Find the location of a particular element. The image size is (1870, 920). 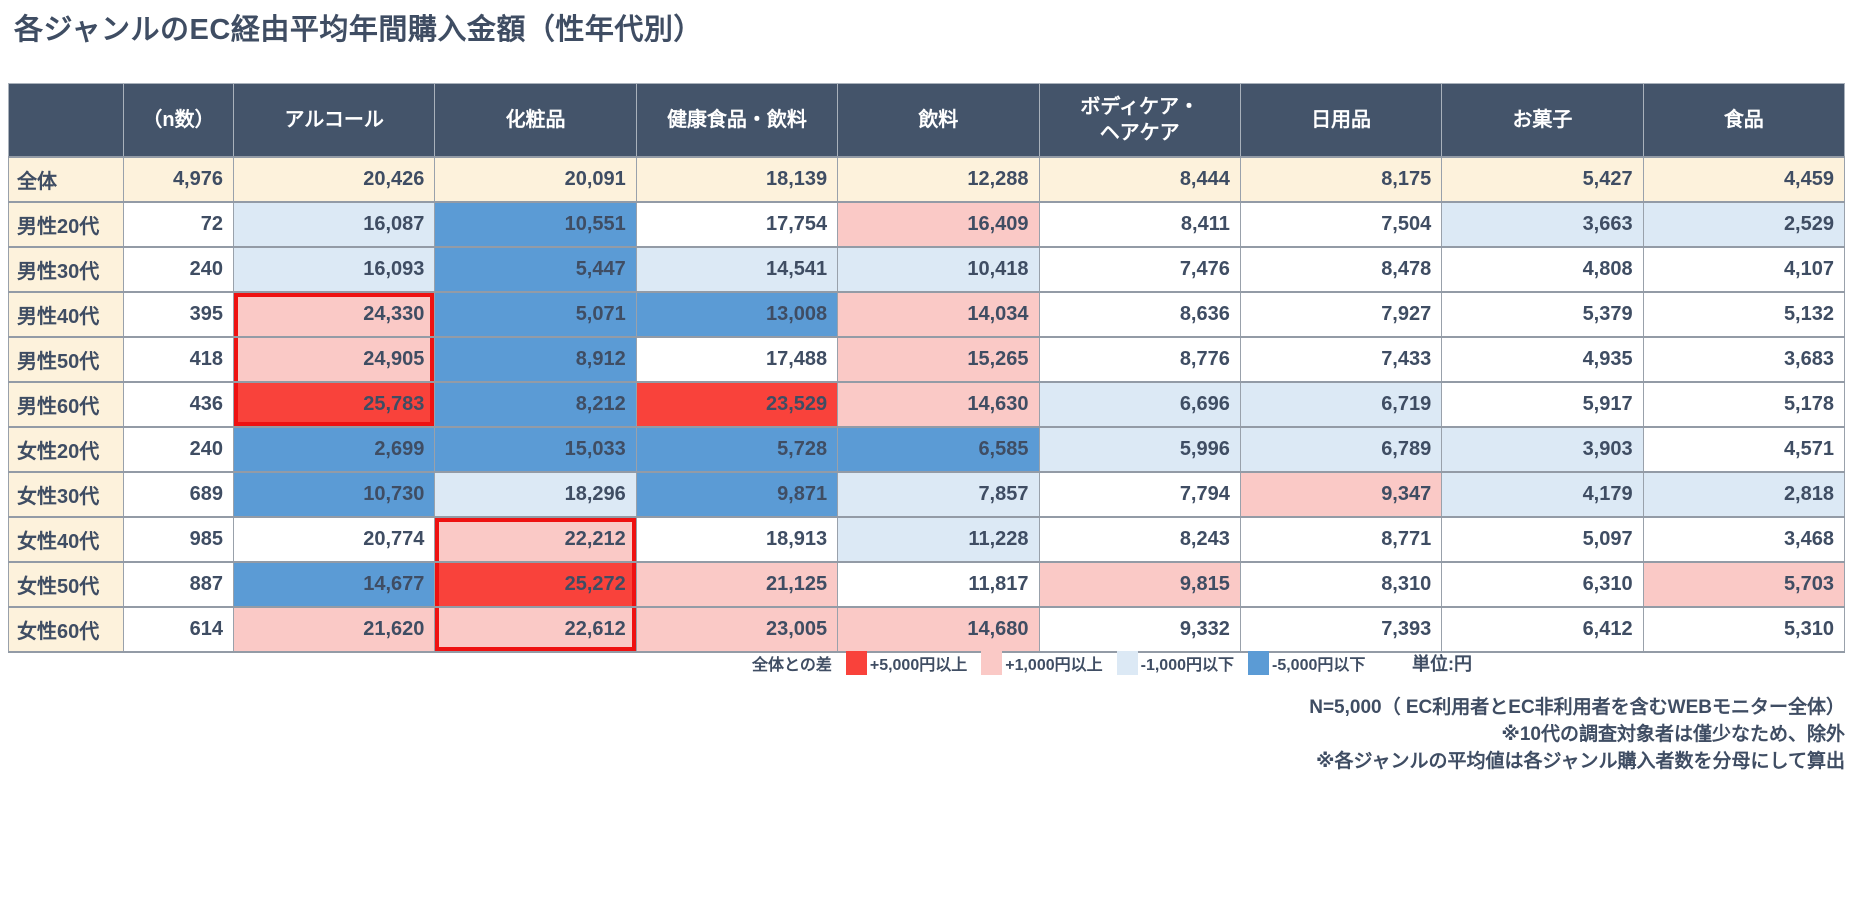

value-cell: 2,699 is located at coordinates (334, 449).